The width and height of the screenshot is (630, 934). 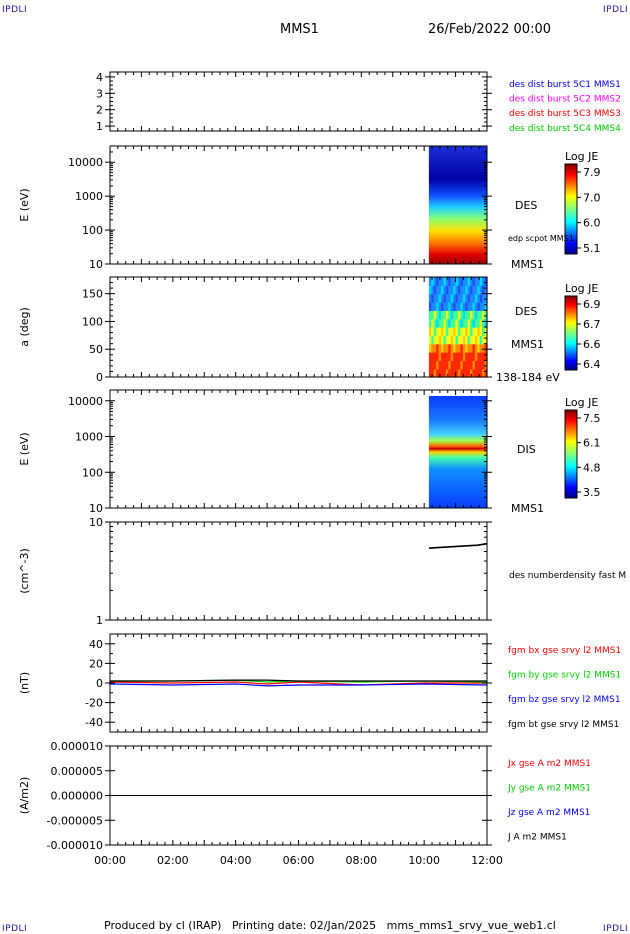 I want to click on y-axis-label: a (deg), so click(x=24, y=327).